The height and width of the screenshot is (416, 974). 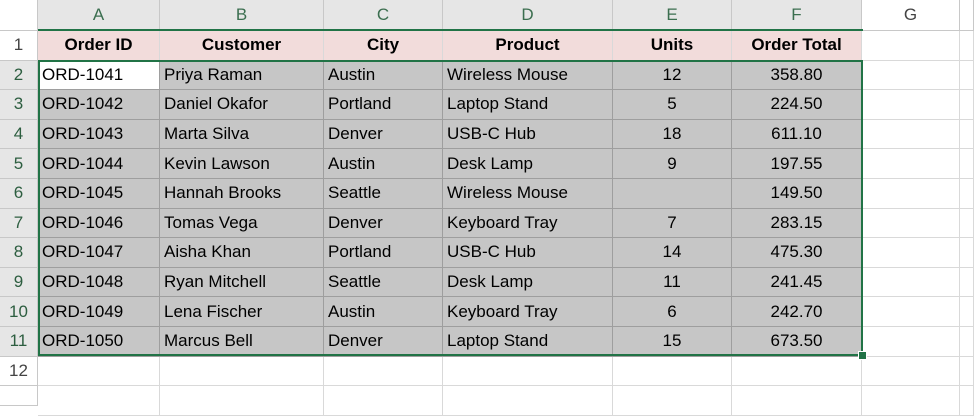 I want to click on row-header: 12, so click(x=19, y=371).